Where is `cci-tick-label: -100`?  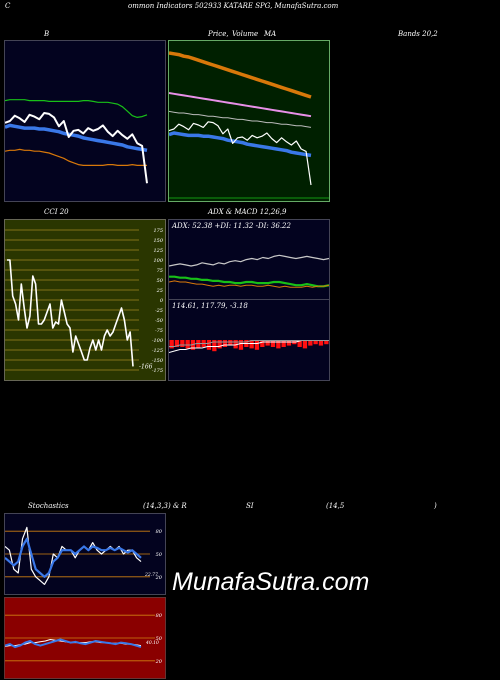 cci-tick-label: -100 is located at coordinates (158, 341).